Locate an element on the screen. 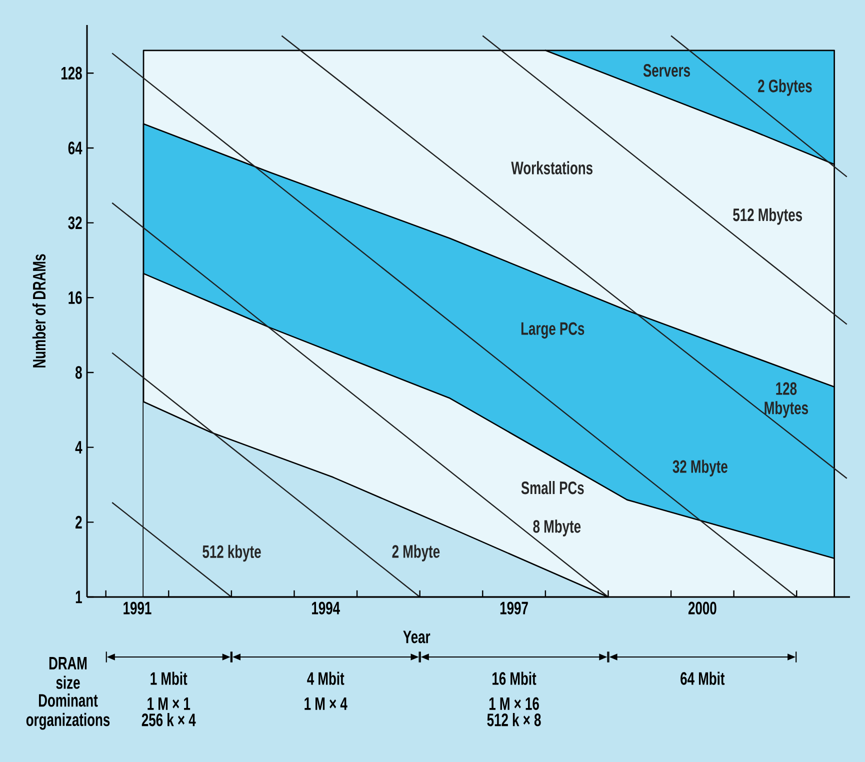  text: 1 M × 4 is located at coordinates (326, 703).